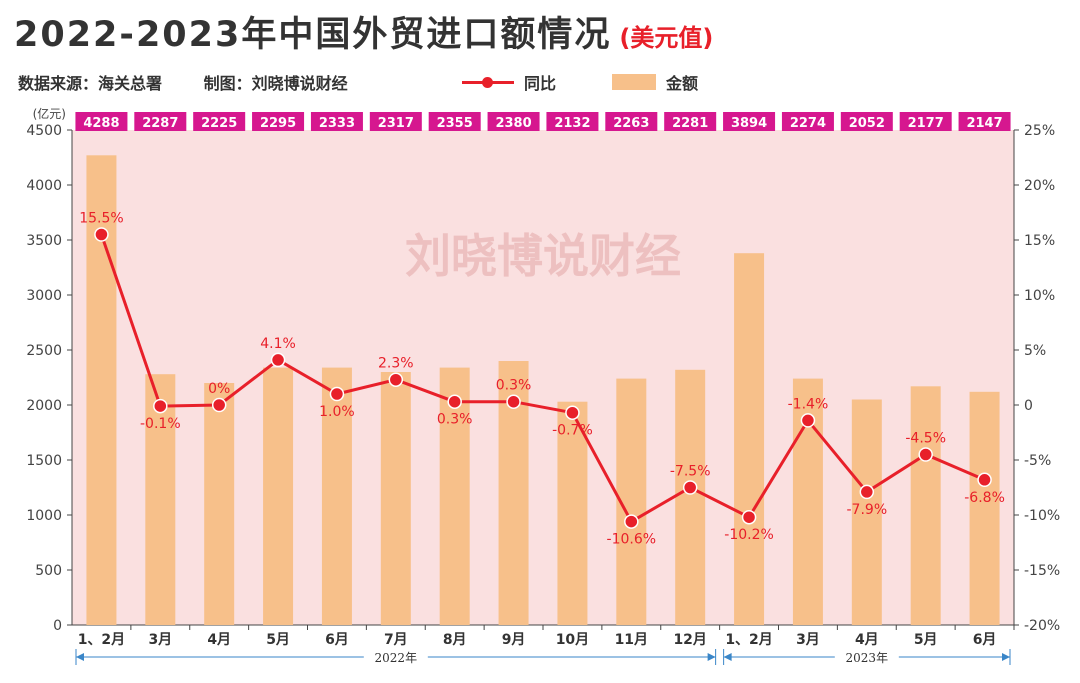 This screenshot has width=1080, height=683. I want to click on value-box-label: 2287, so click(160, 123).